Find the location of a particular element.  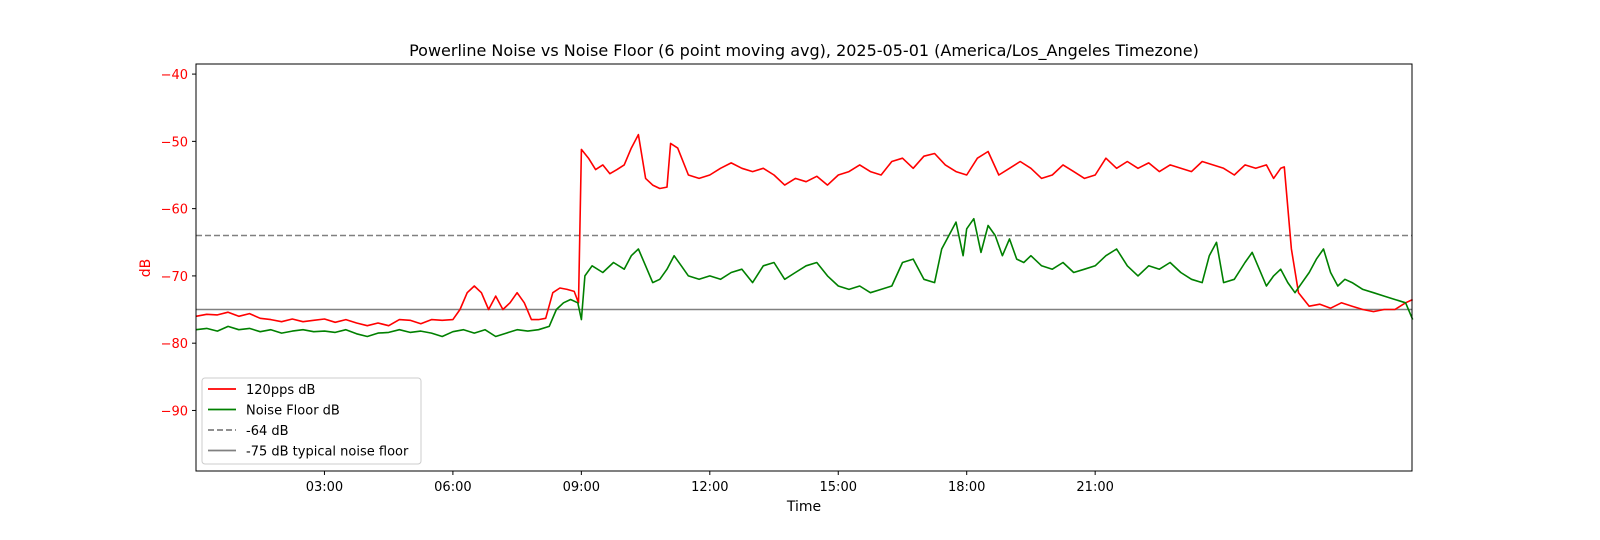

reference-lines is located at coordinates (804, 272).